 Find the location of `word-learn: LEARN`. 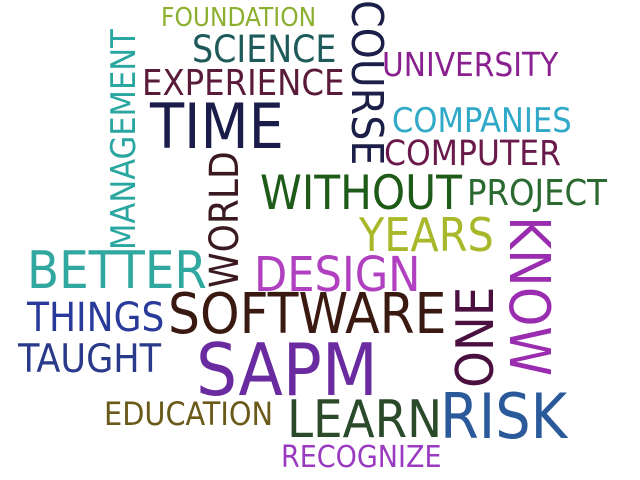

word-learn: LEARN is located at coordinates (365, 420).